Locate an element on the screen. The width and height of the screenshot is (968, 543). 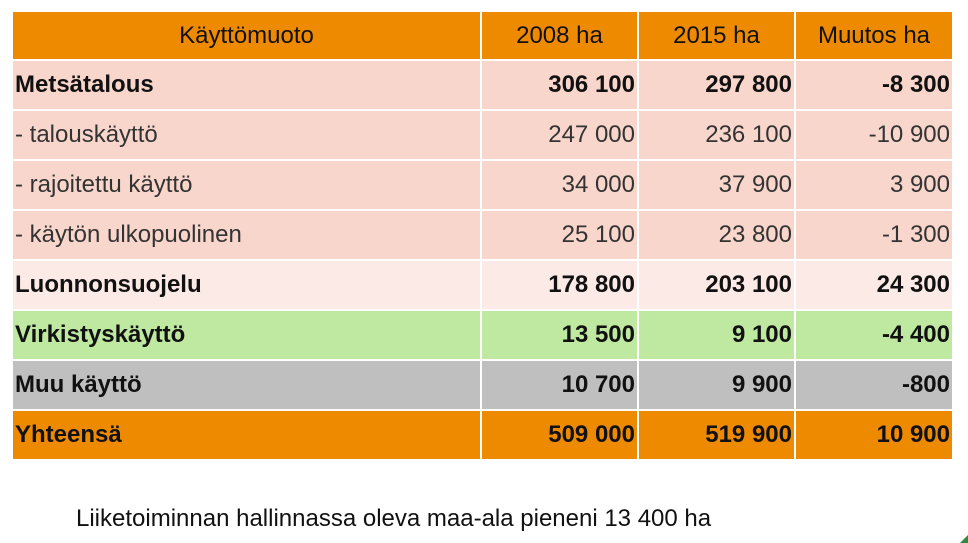
value-change: -8 300 is located at coordinates (874, 85).